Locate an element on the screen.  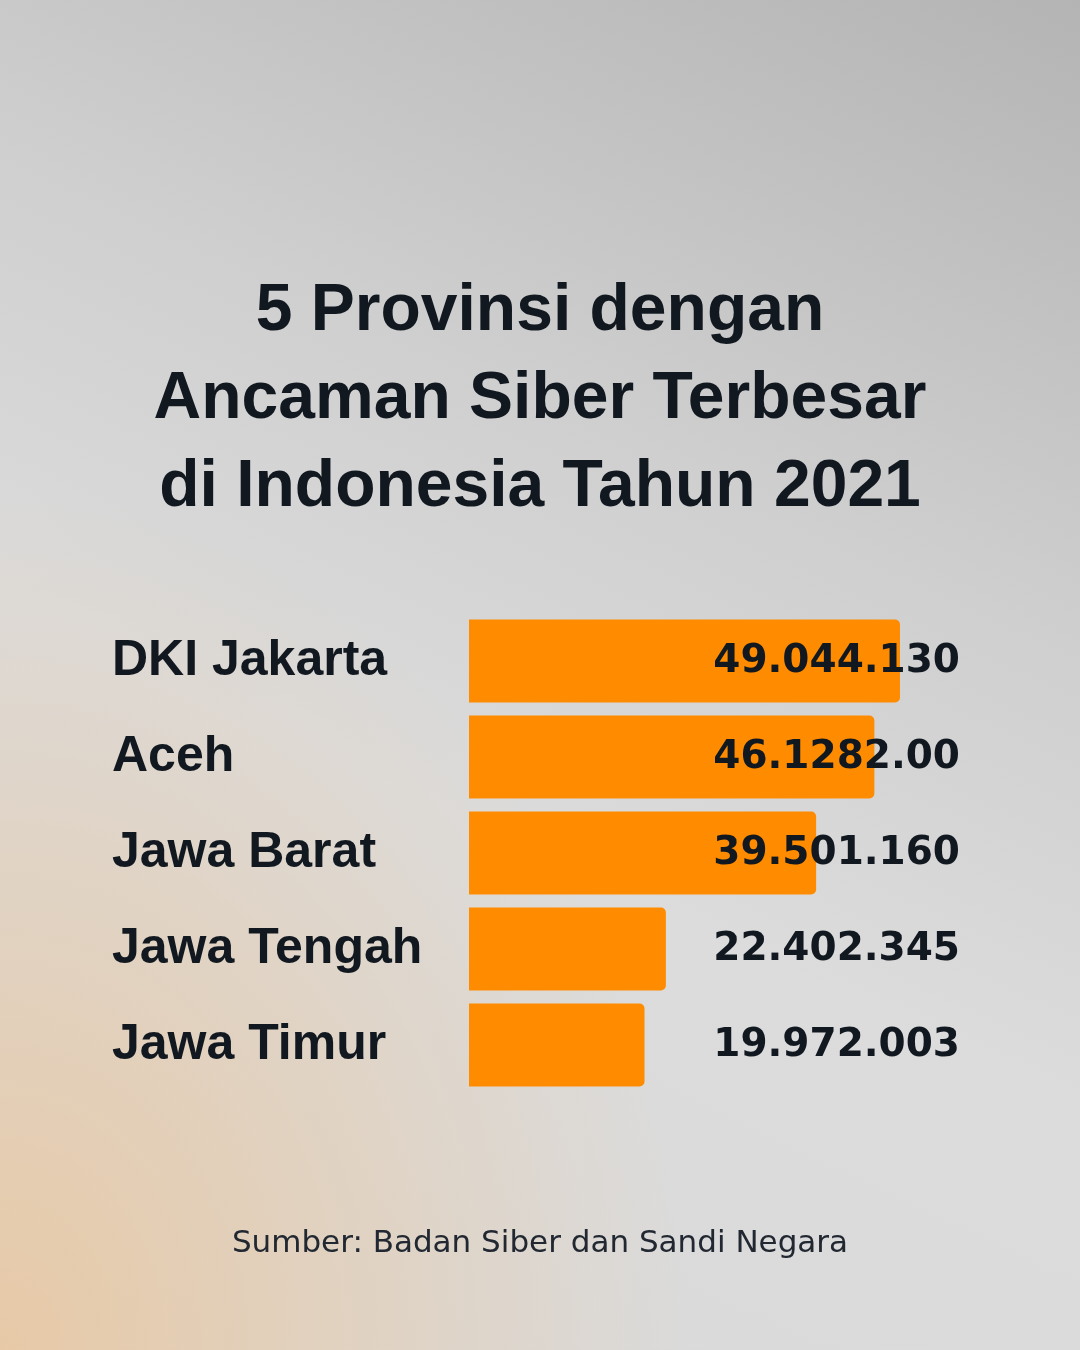
data-label: 22.402.345 is located at coordinates (836, 947).